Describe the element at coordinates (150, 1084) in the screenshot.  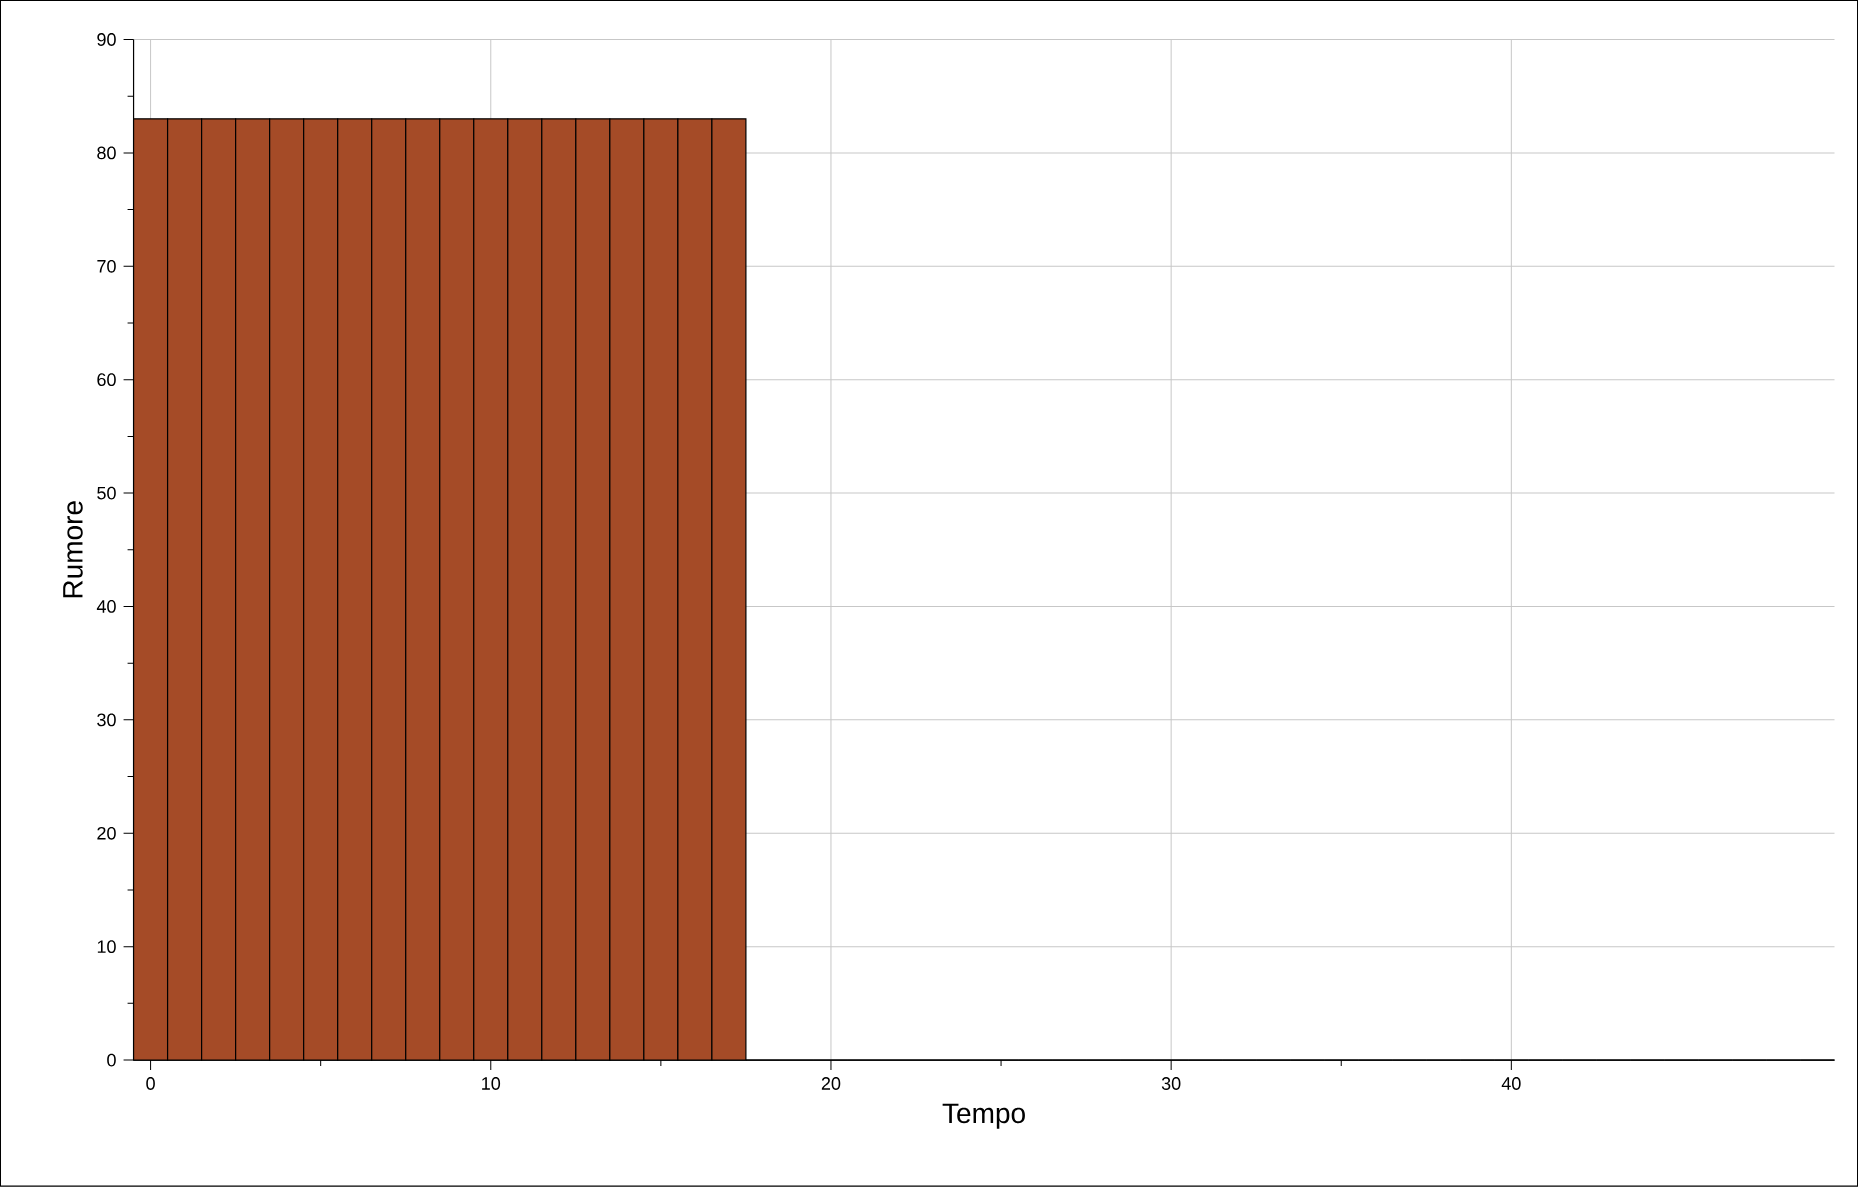
I see `x-tick-label: 0` at that location.